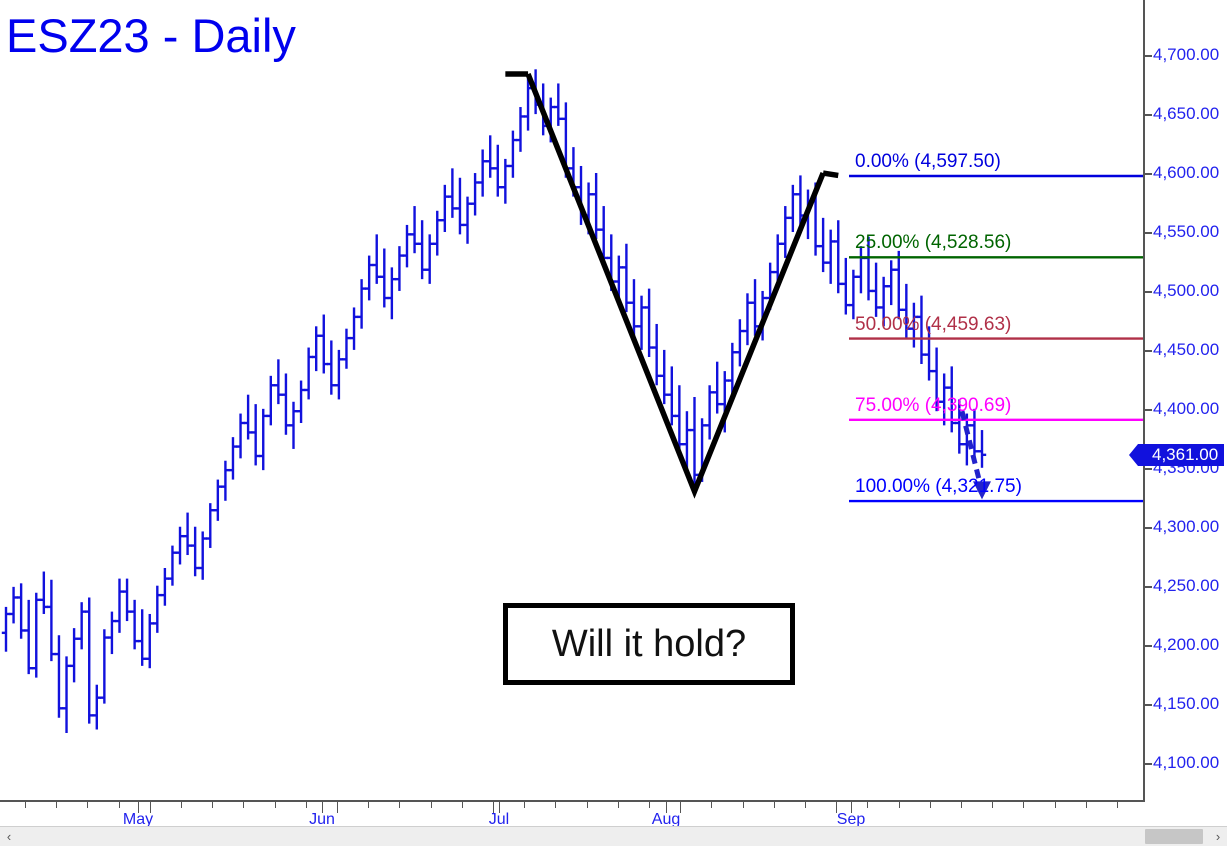 The image size is (1227, 846). What do you see at coordinates (933, 324) in the screenshot?
I see `fib-label-fib-50: 50.00% (4,459.63)` at bounding box center [933, 324].